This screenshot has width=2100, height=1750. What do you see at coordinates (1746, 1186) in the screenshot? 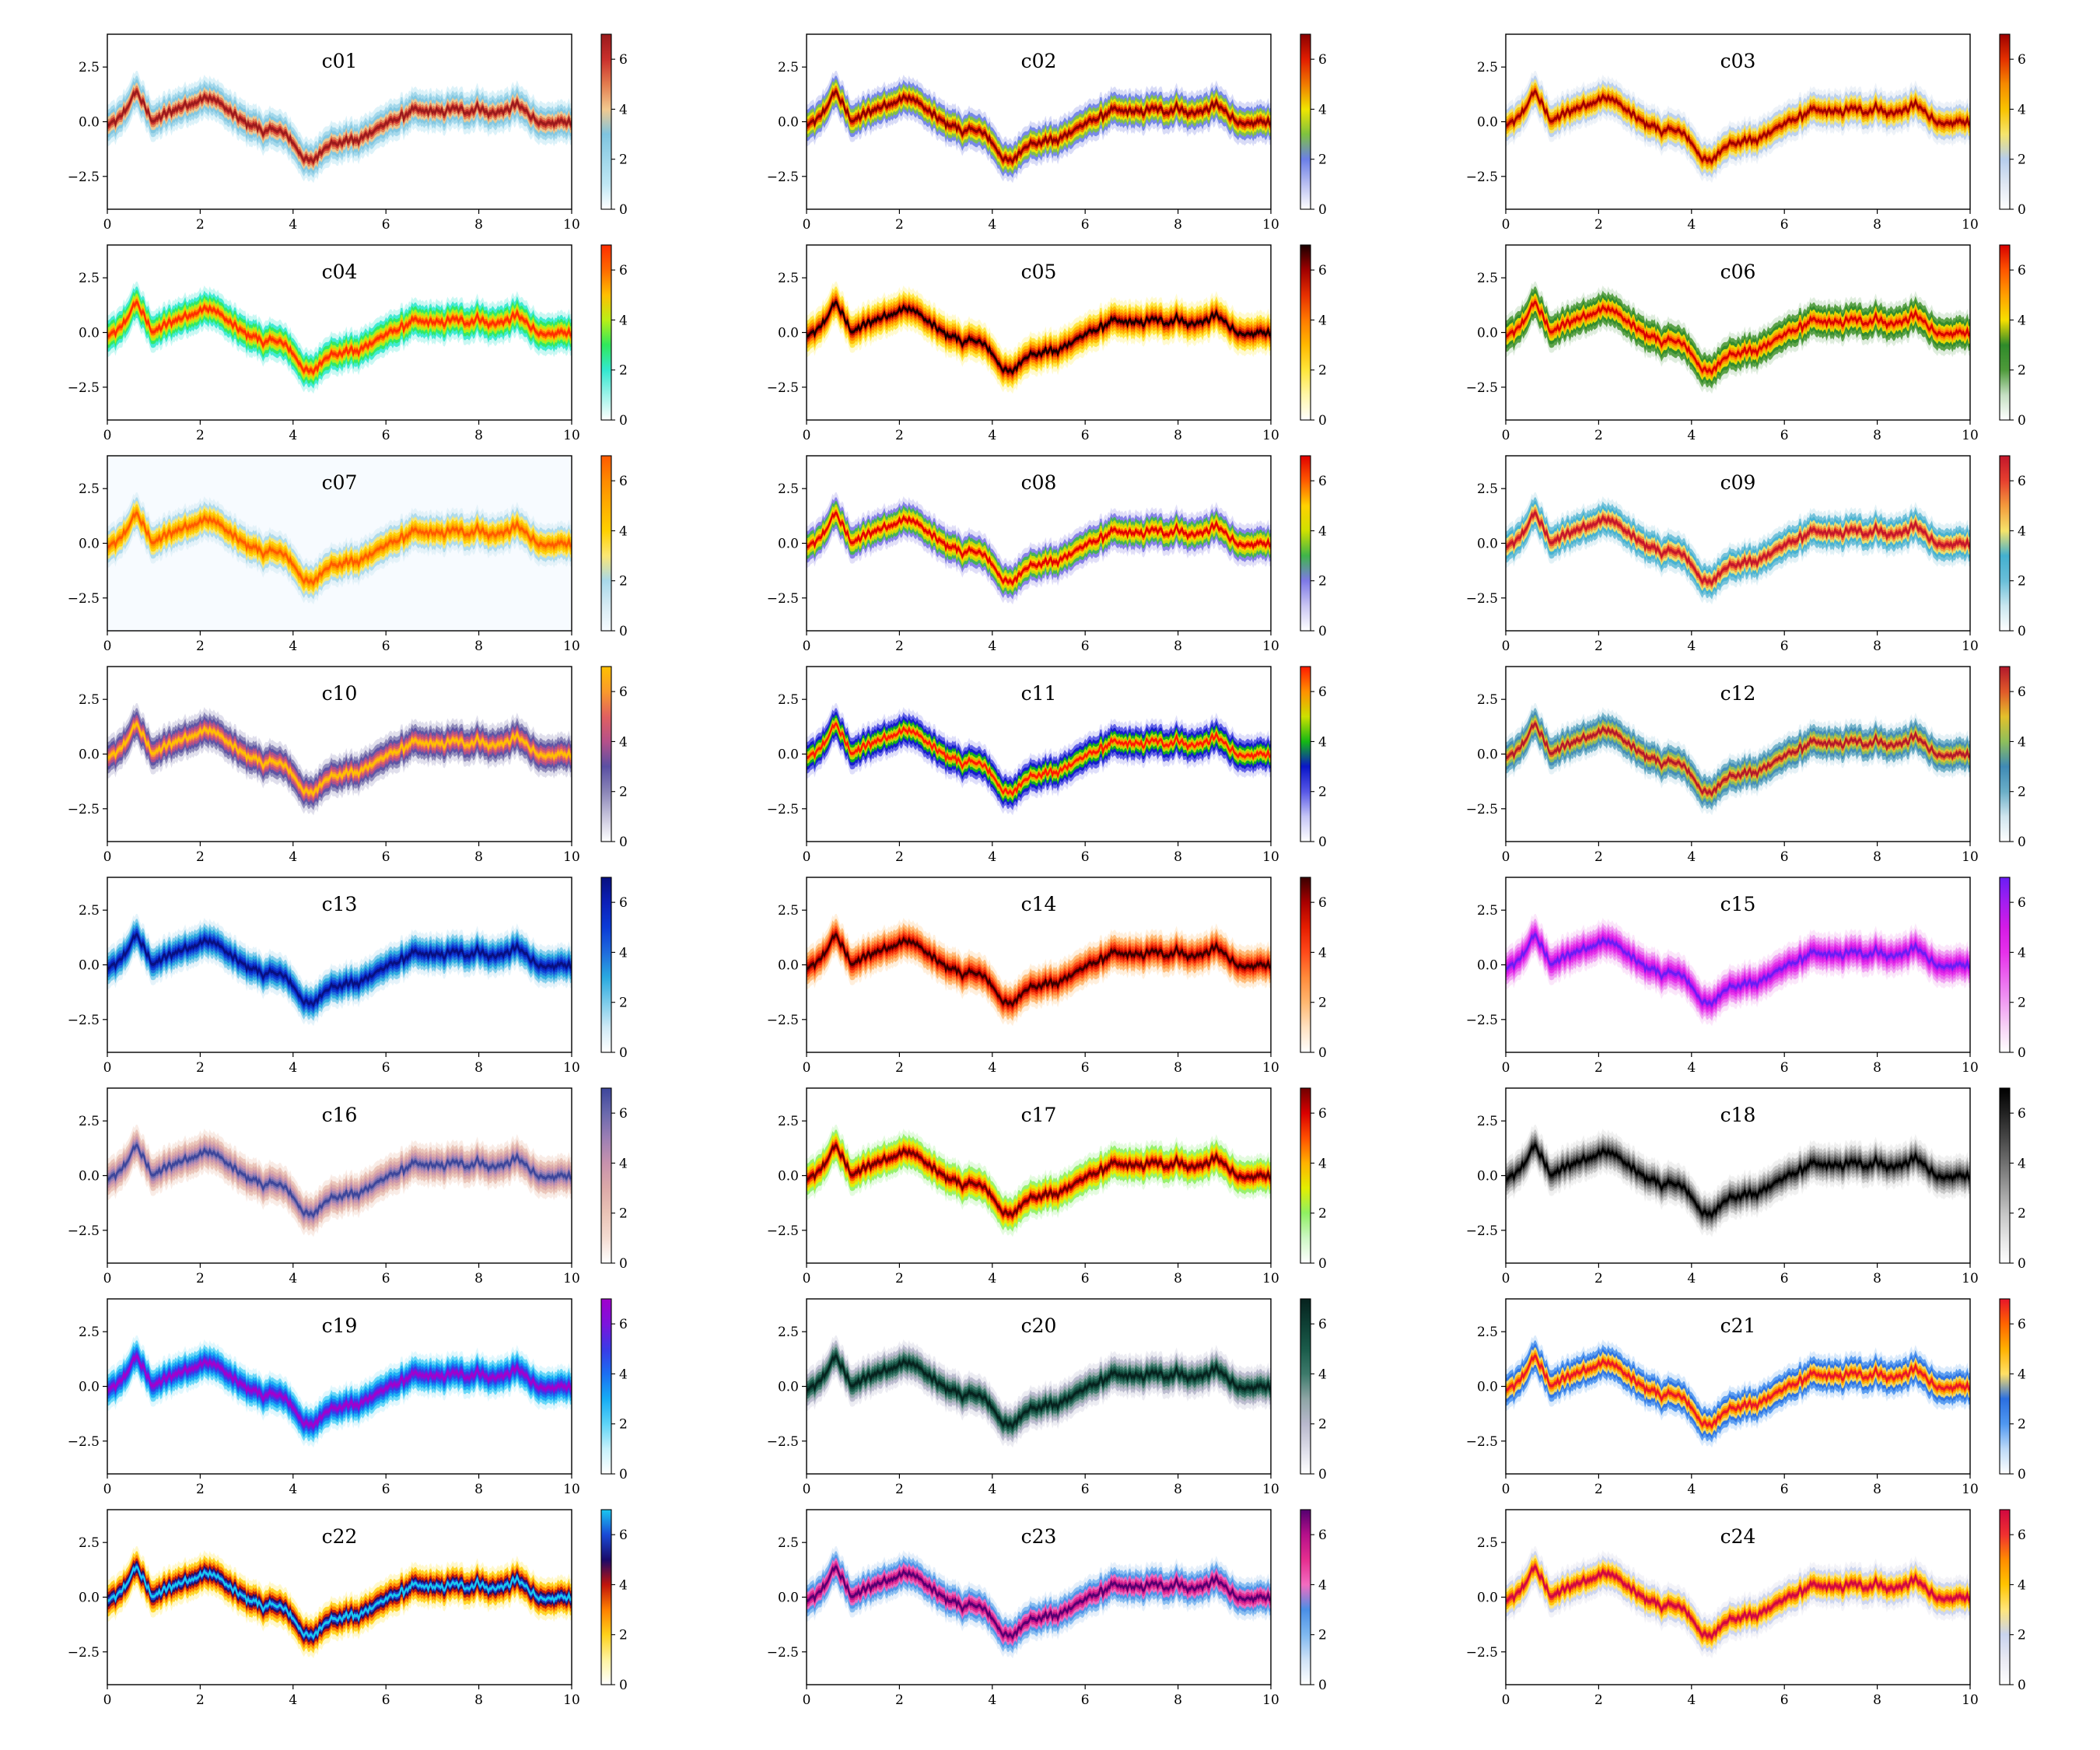
I see `panel-c18: 2.5 0.0 −2.5 0 2 4 6 8 10 c18 0 2 4 6` at bounding box center [1746, 1186].